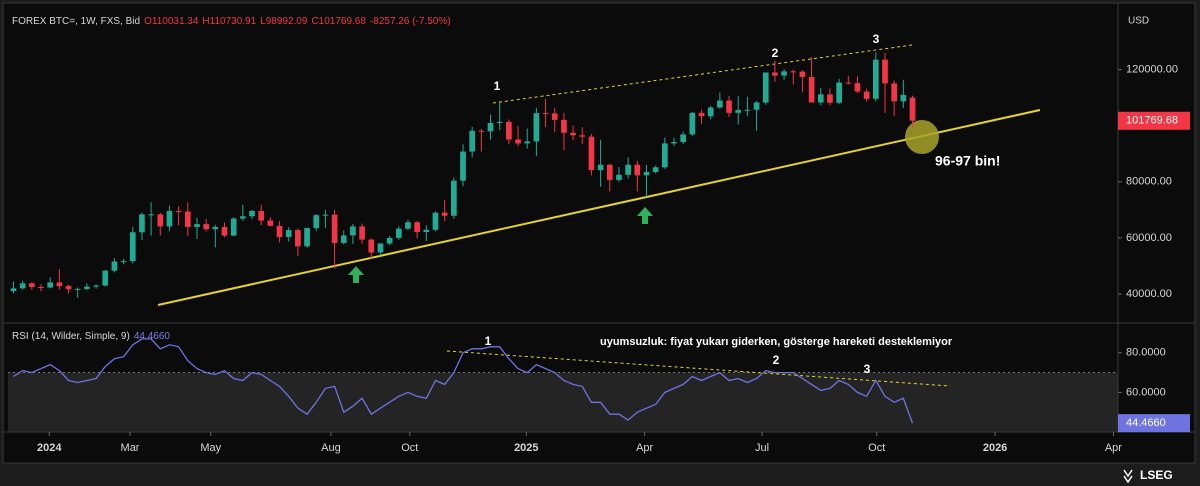 The image size is (1200, 486). I want to click on y-tick-label: 80000.00, so click(1149, 182).